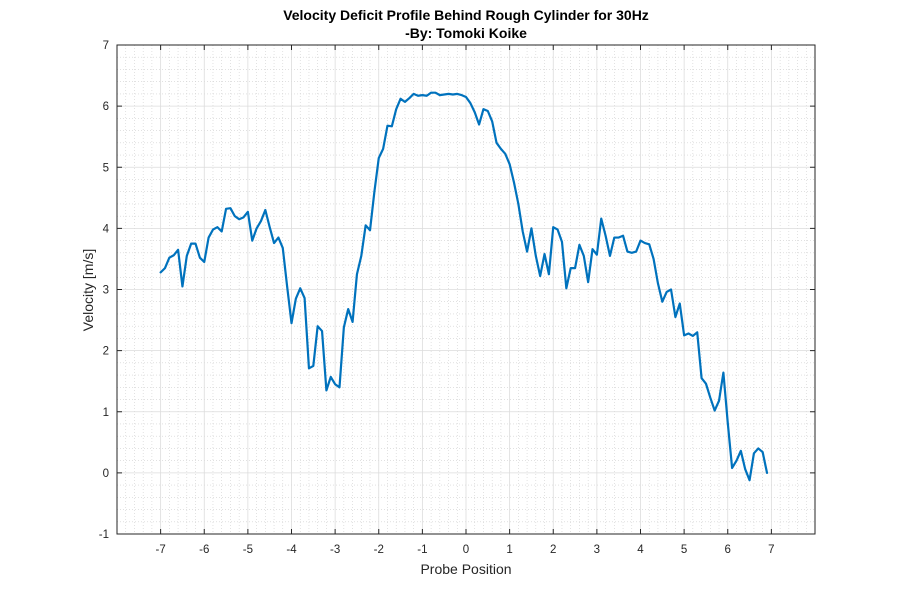 This screenshot has height=600, width=900. Describe the element at coordinates (106, 46) in the screenshot. I see `y-tick-label: 7` at that location.